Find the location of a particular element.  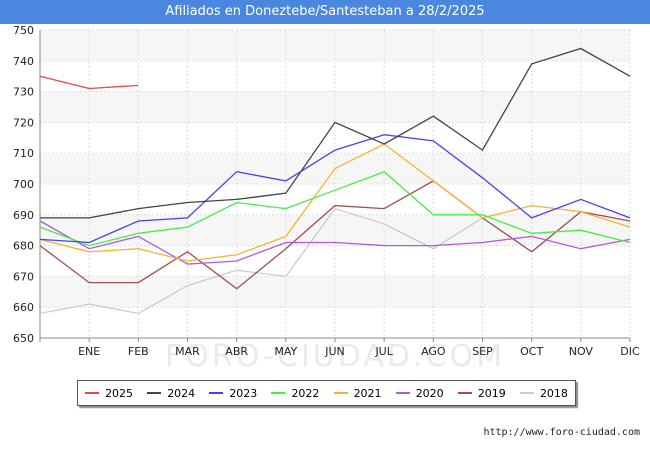

x-axis-ticks: ENE FEB MAR ABR MAY JUN JUL AGO SEP OCT NOV DIC is located at coordinates (359, 351).